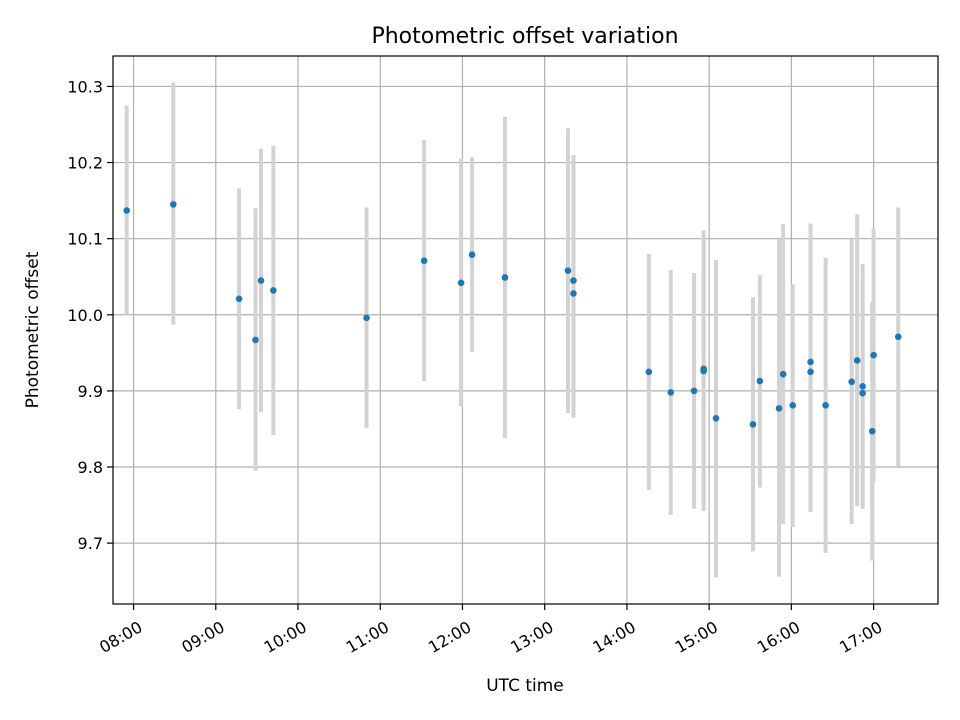 The width and height of the screenshot is (960, 720). Describe the element at coordinates (85, 86) in the screenshot. I see `y-tick-label: 10.3` at that location.